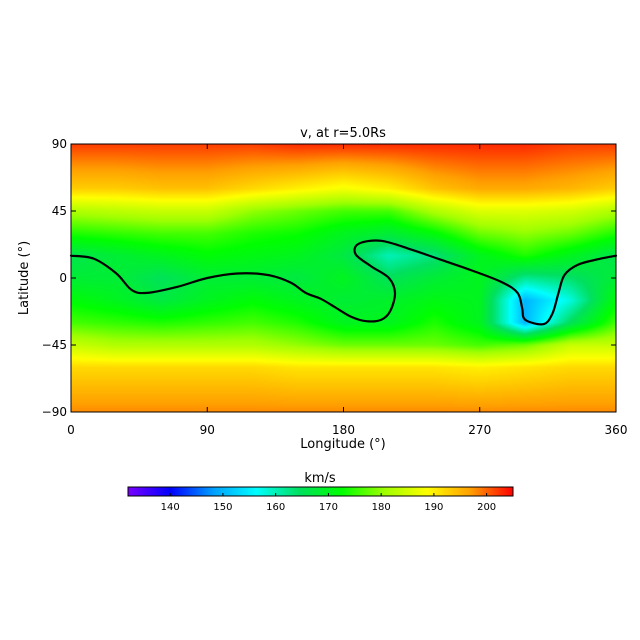  Describe the element at coordinates (486, 507) in the screenshot. I see `colorbar-tick-label: 200` at that location.